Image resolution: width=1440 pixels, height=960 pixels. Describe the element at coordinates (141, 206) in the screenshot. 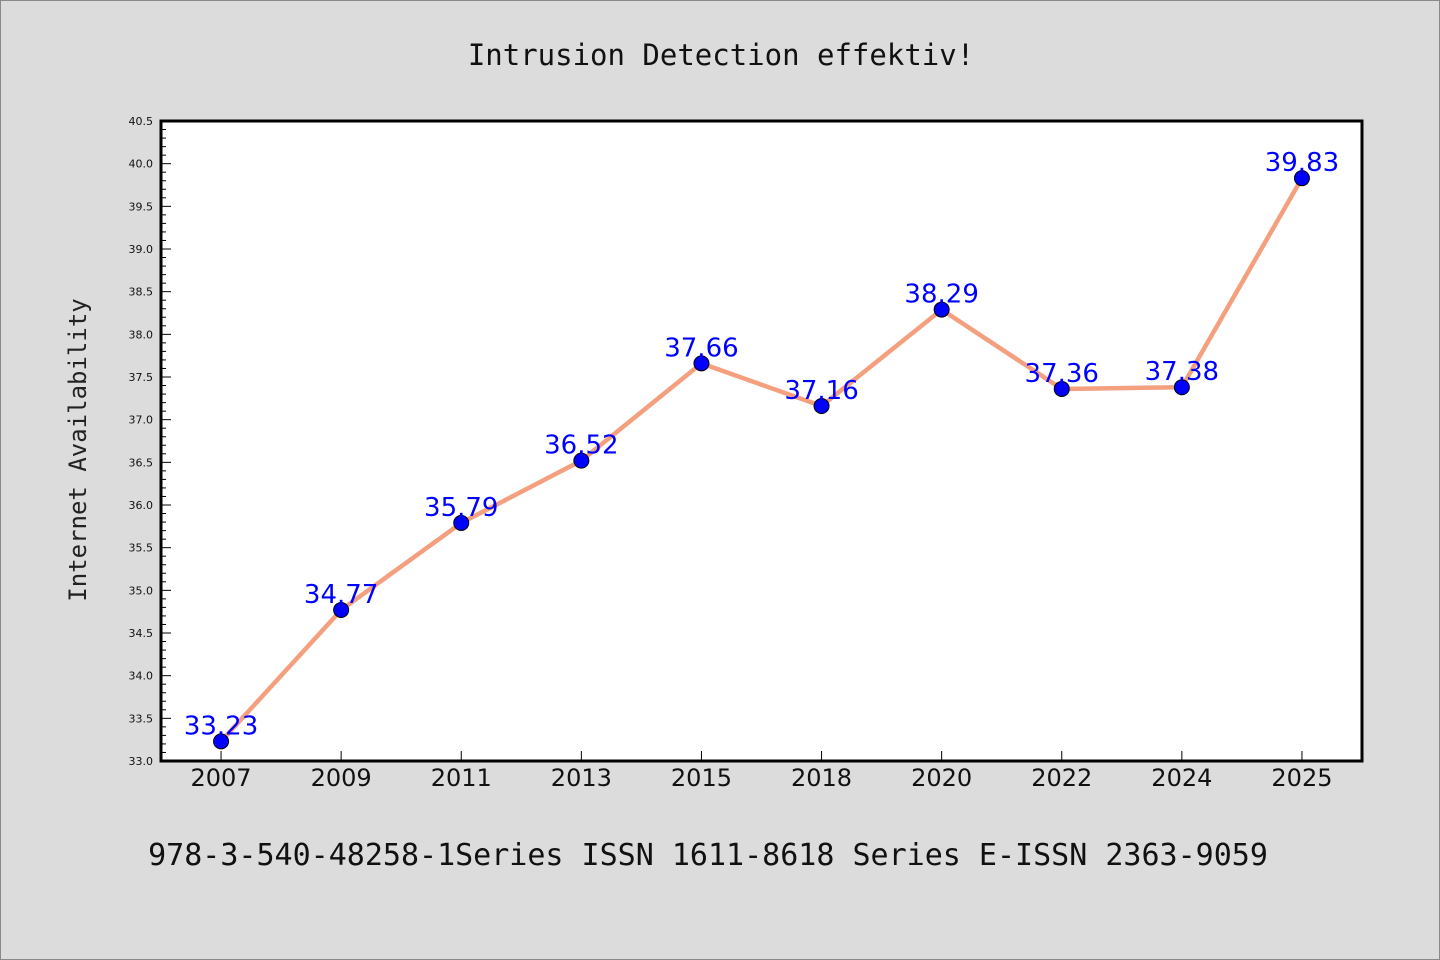

I see `y-tick-label: 39.5` at that location.